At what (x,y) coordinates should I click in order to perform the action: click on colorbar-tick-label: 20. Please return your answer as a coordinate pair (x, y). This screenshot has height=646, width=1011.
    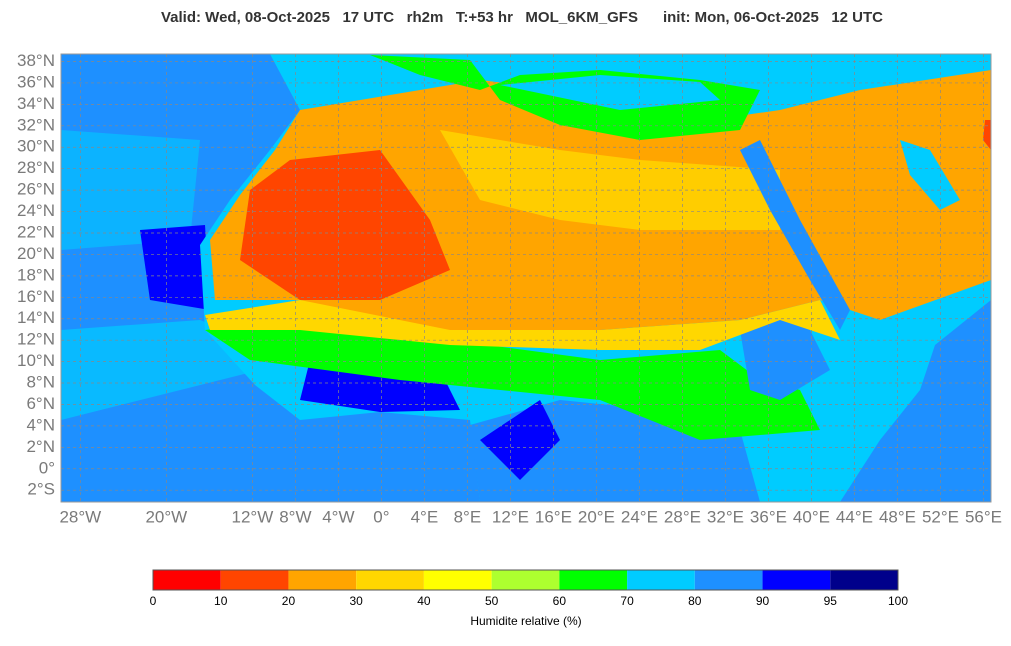
    Looking at the image, I should click on (289, 601).